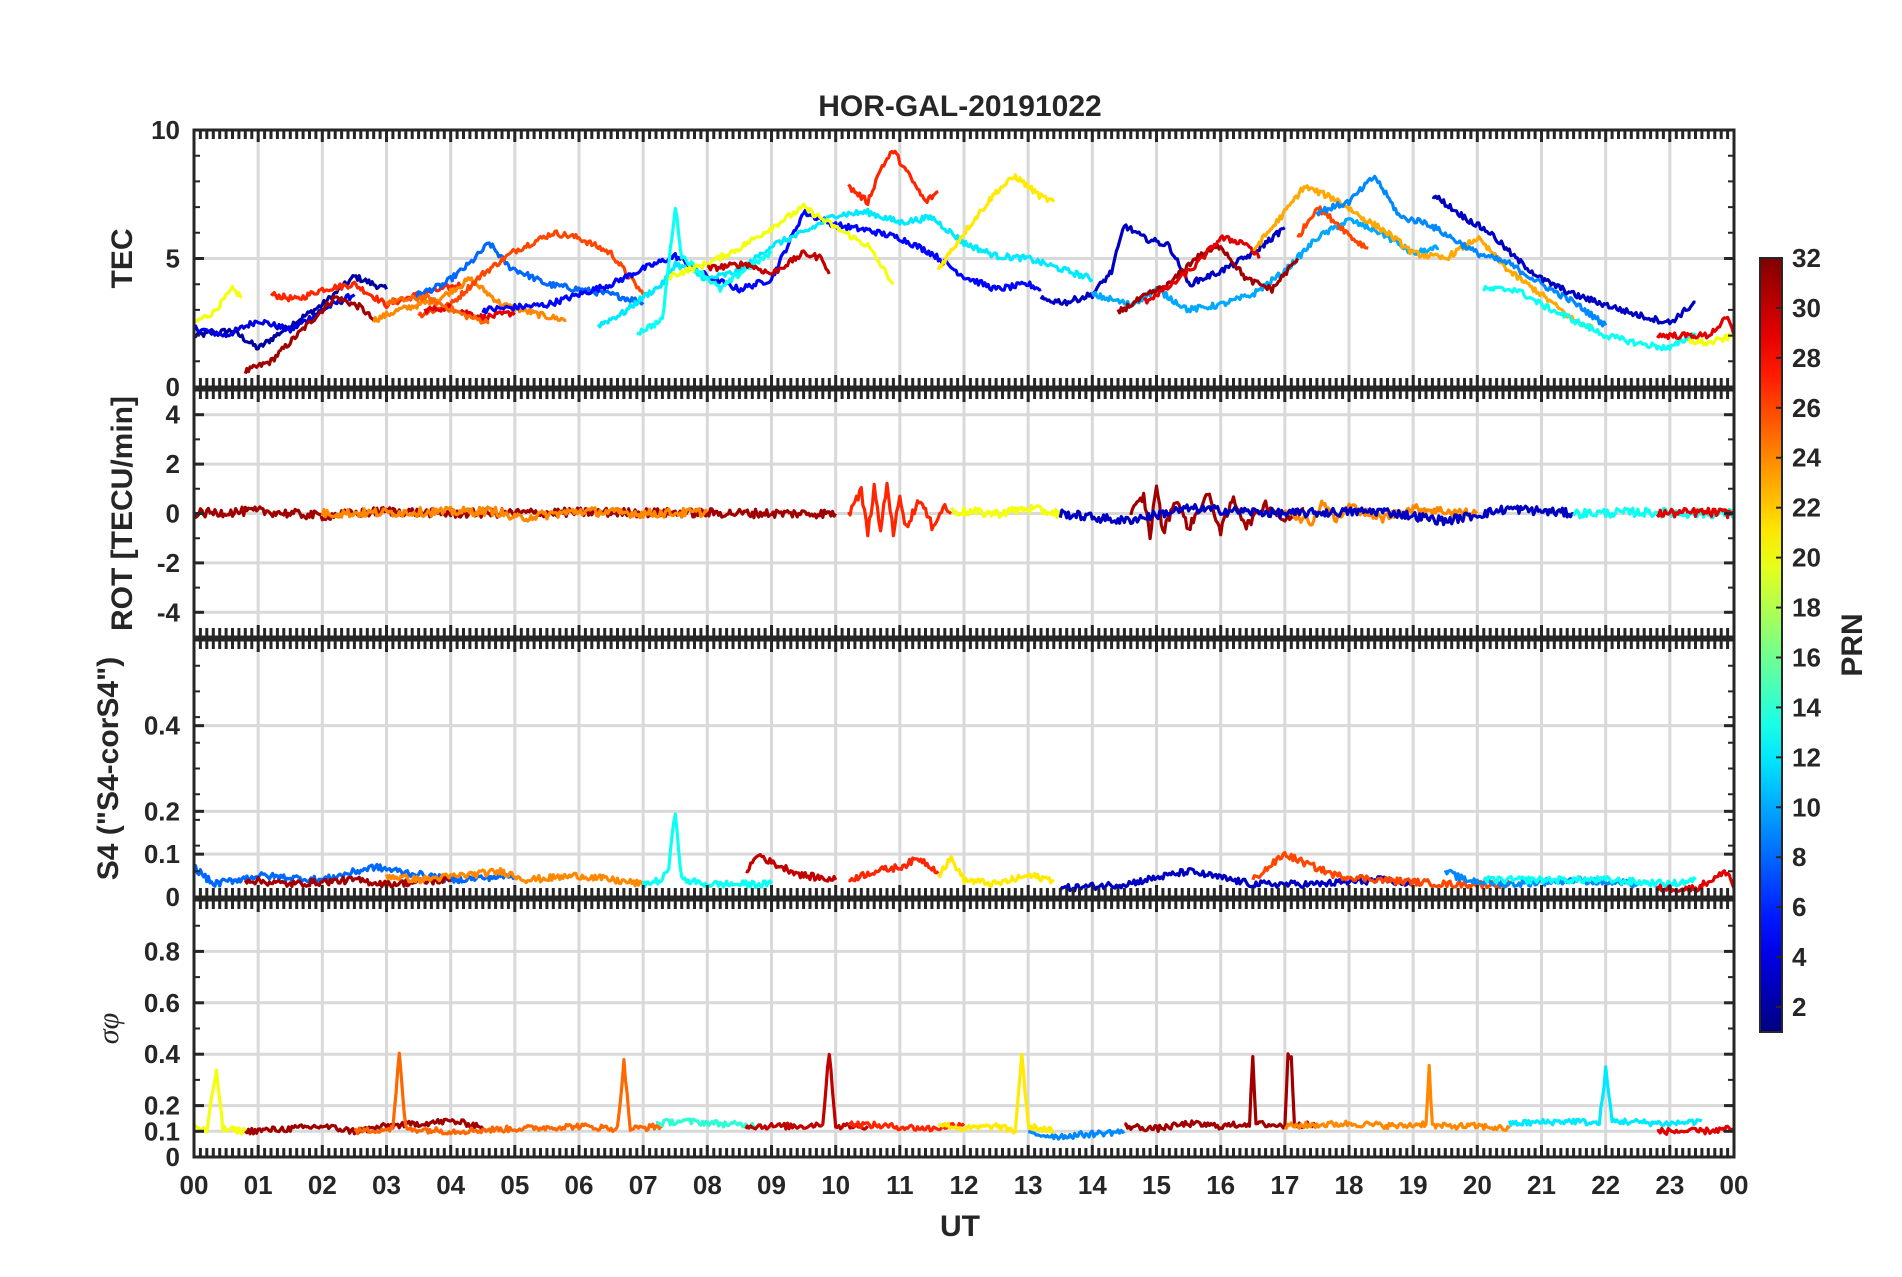 The image size is (1902, 1277). What do you see at coordinates (162, 951) in the screenshot?
I see `y-tick-label: 0.8` at bounding box center [162, 951].